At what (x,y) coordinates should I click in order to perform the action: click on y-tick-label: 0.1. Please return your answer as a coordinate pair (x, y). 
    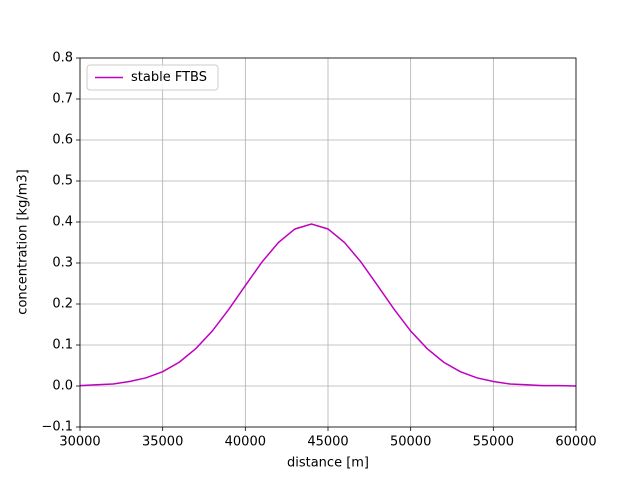
    Looking at the image, I should click on (62, 345).